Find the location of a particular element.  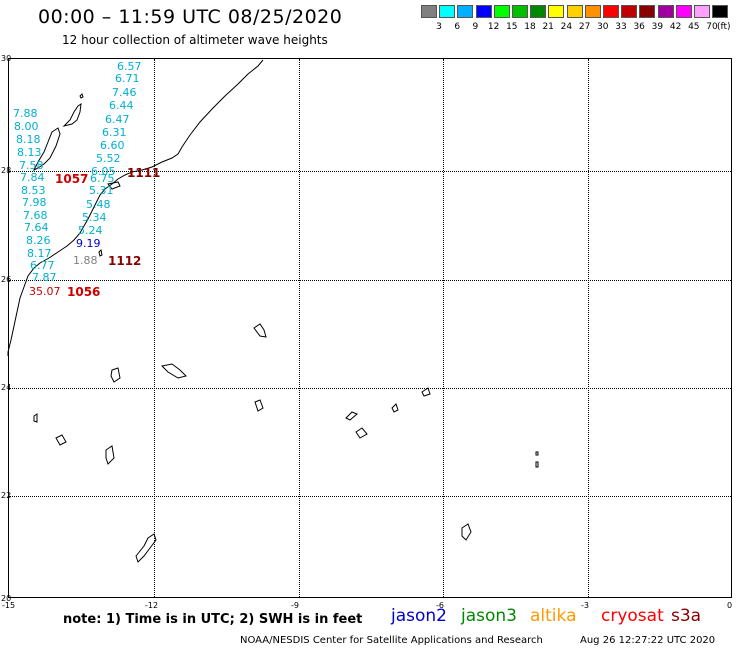

legend-label: 30 is located at coordinates (603, 27).